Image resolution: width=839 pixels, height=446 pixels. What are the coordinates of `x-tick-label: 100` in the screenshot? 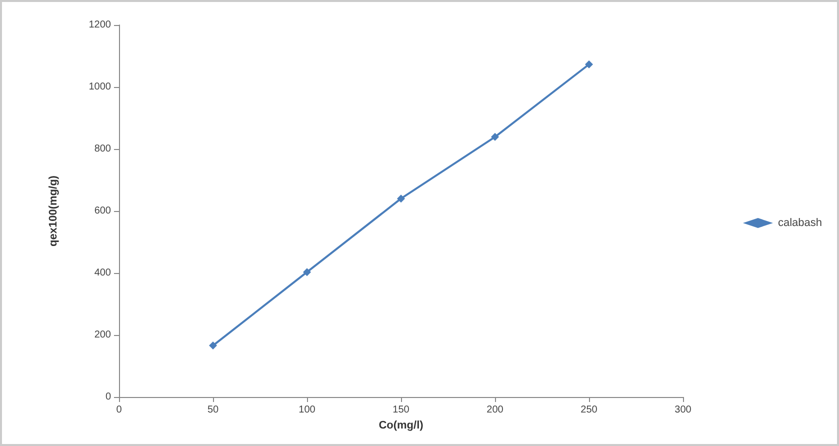 It's located at (307, 410).